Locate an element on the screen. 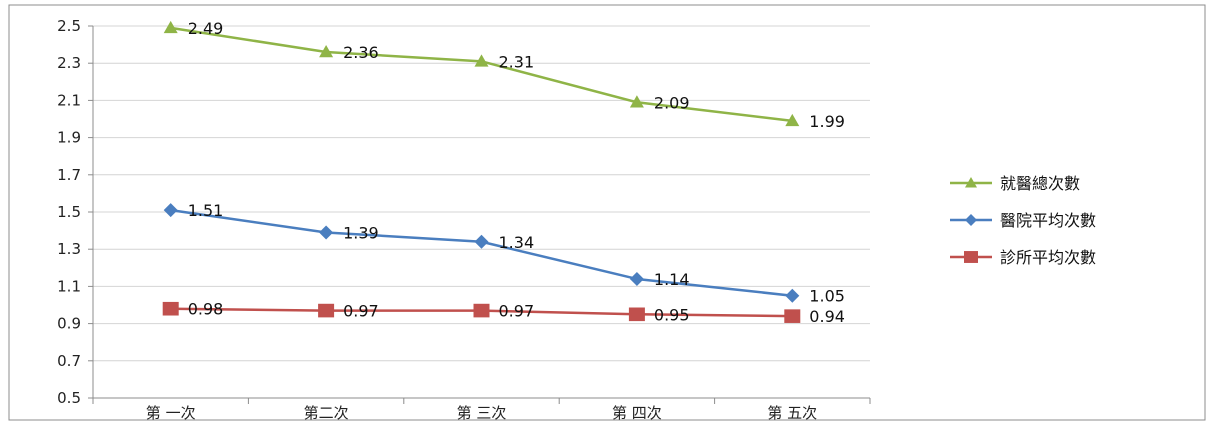 This screenshot has width=1213, height=426. x-tick-label: 第 四次 is located at coordinates (637, 413).